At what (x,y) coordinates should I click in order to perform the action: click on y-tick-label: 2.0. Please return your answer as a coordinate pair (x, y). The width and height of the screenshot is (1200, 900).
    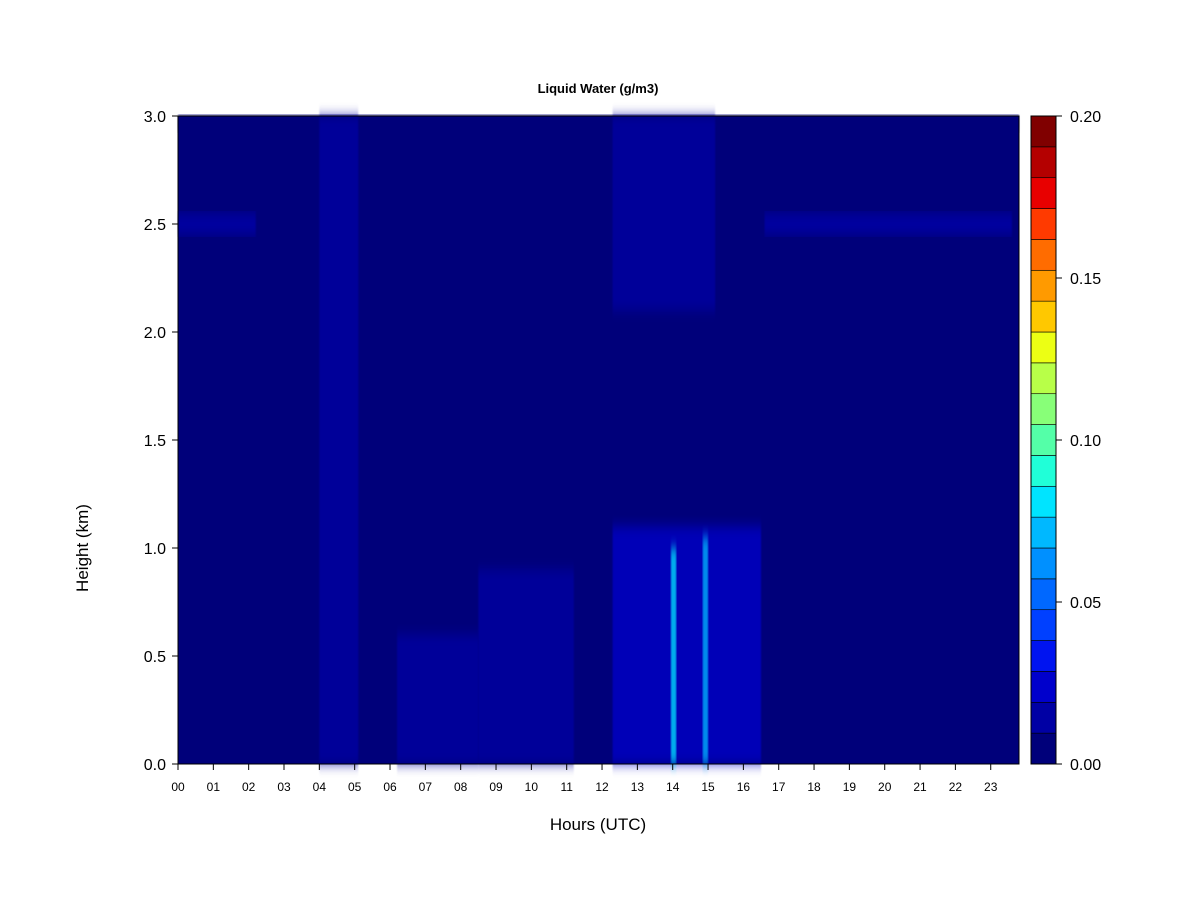
    Looking at the image, I should click on (155, 333).